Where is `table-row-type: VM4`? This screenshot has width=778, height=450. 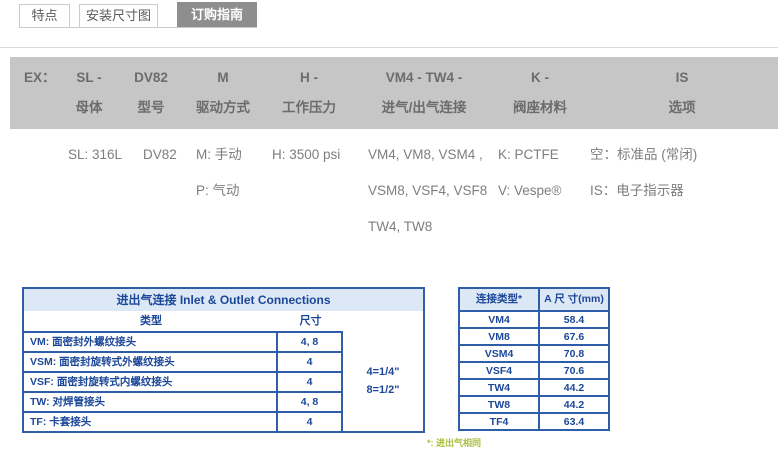 table-row-type: VM4 is located at coordinates (500, 318).